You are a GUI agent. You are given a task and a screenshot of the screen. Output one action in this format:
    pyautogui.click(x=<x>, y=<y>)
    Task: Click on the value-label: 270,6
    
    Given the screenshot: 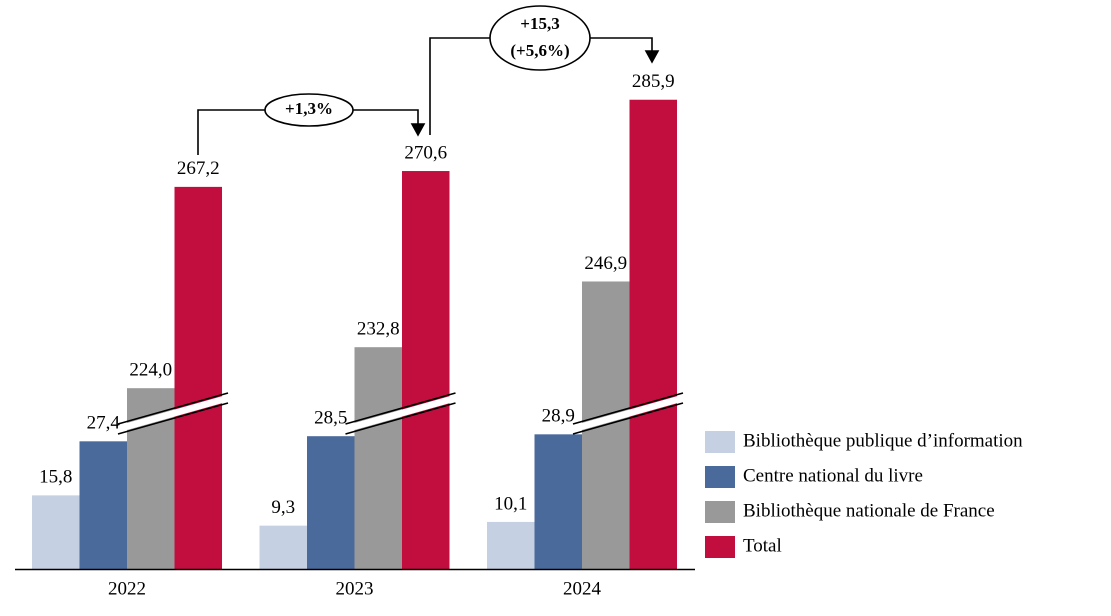 What is the action you would take?
    pyautogui.click(x=425, y=152)
    